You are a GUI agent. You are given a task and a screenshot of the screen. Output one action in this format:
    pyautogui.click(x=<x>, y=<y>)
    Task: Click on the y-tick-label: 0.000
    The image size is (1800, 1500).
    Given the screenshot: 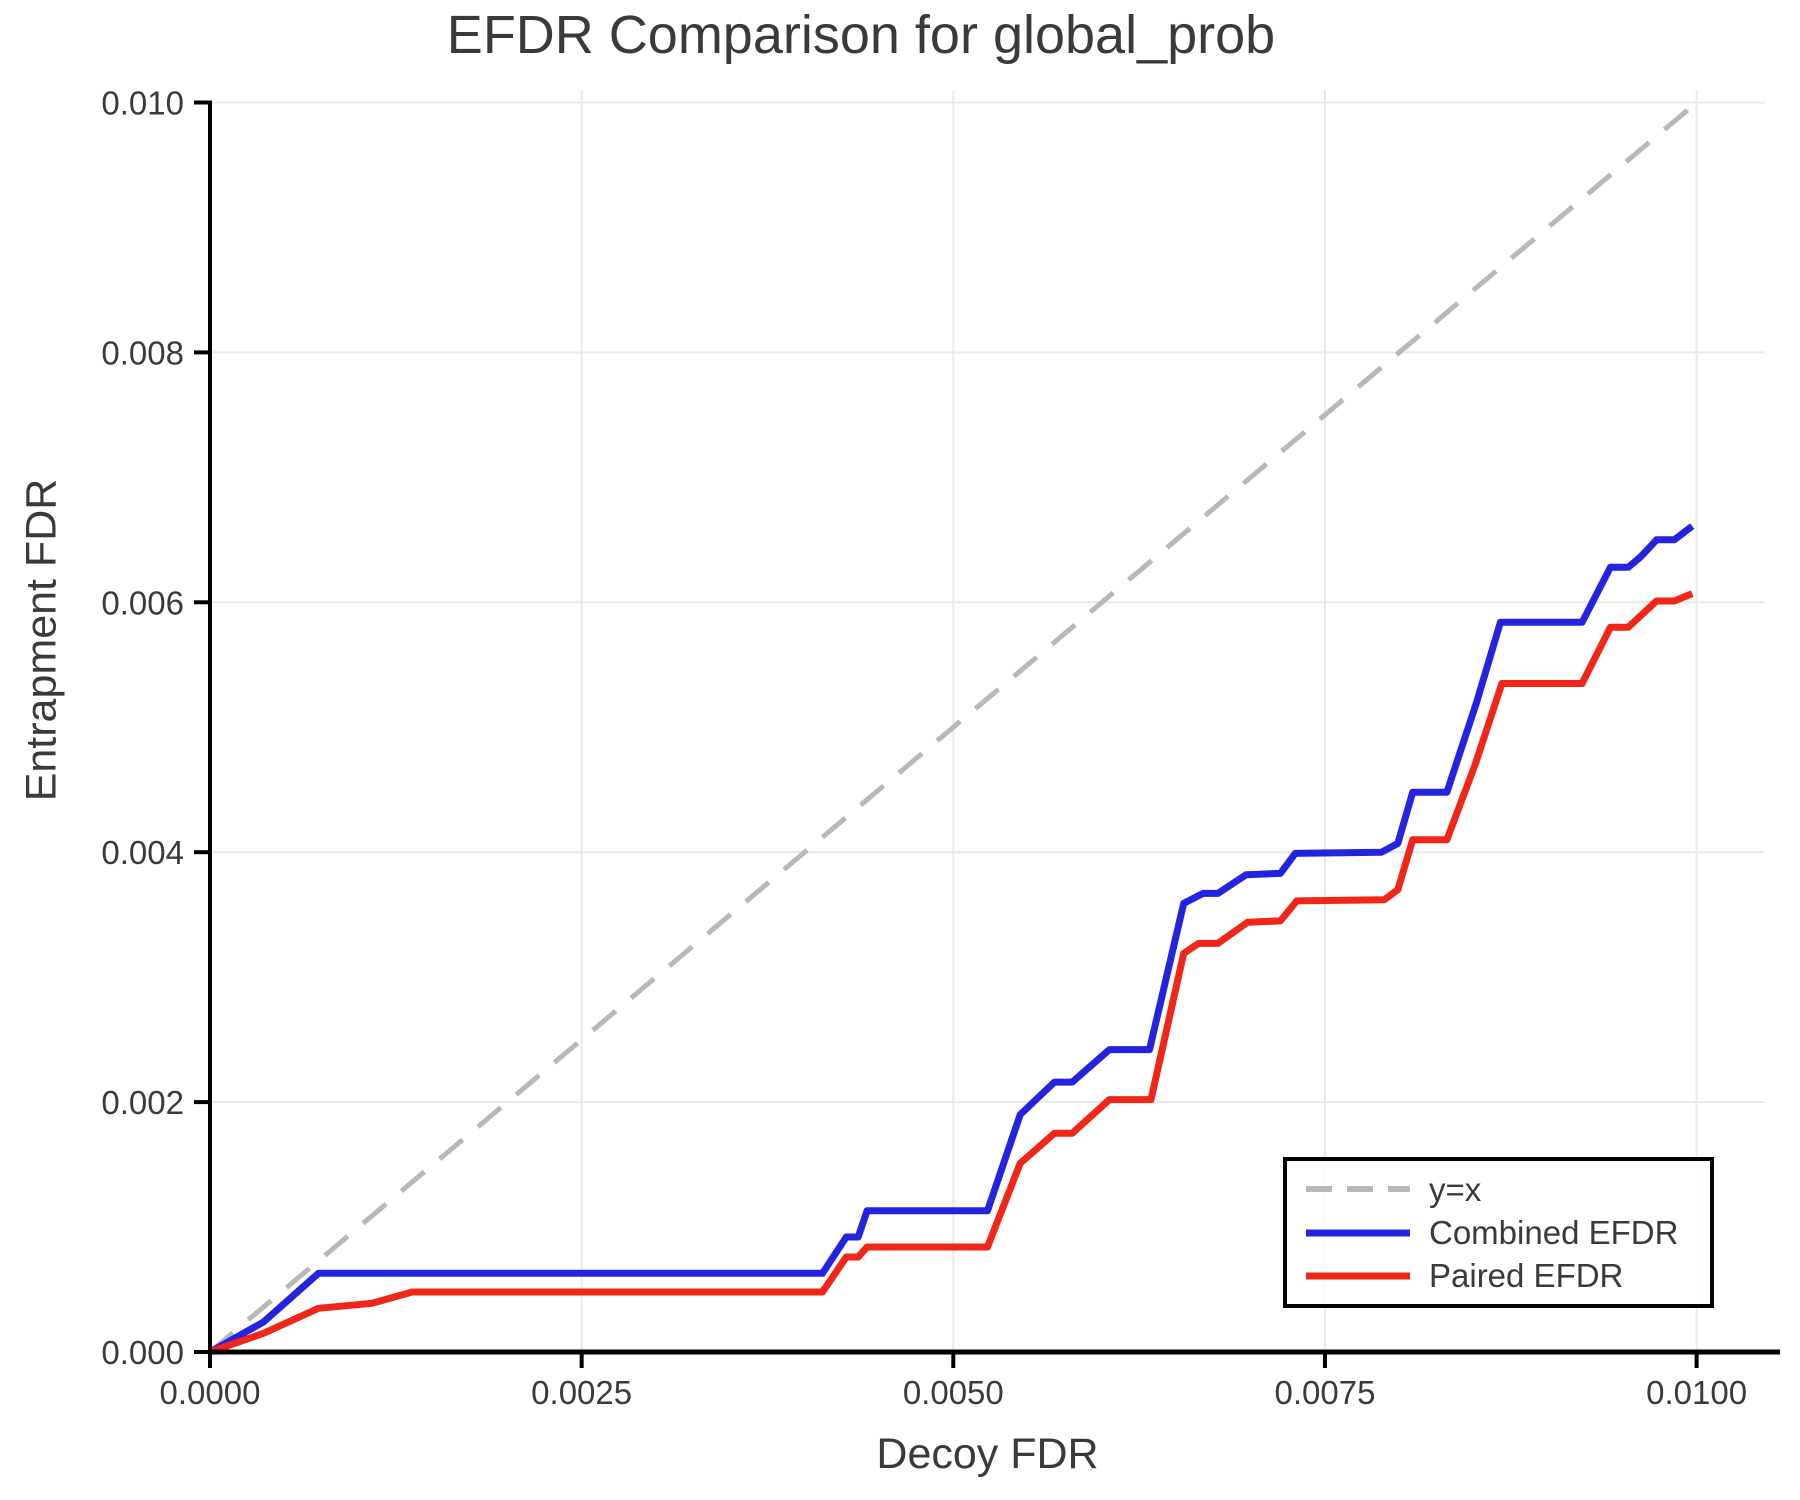 What is the action you would take?
    pyautogui.click(x=142, y=1352)
    